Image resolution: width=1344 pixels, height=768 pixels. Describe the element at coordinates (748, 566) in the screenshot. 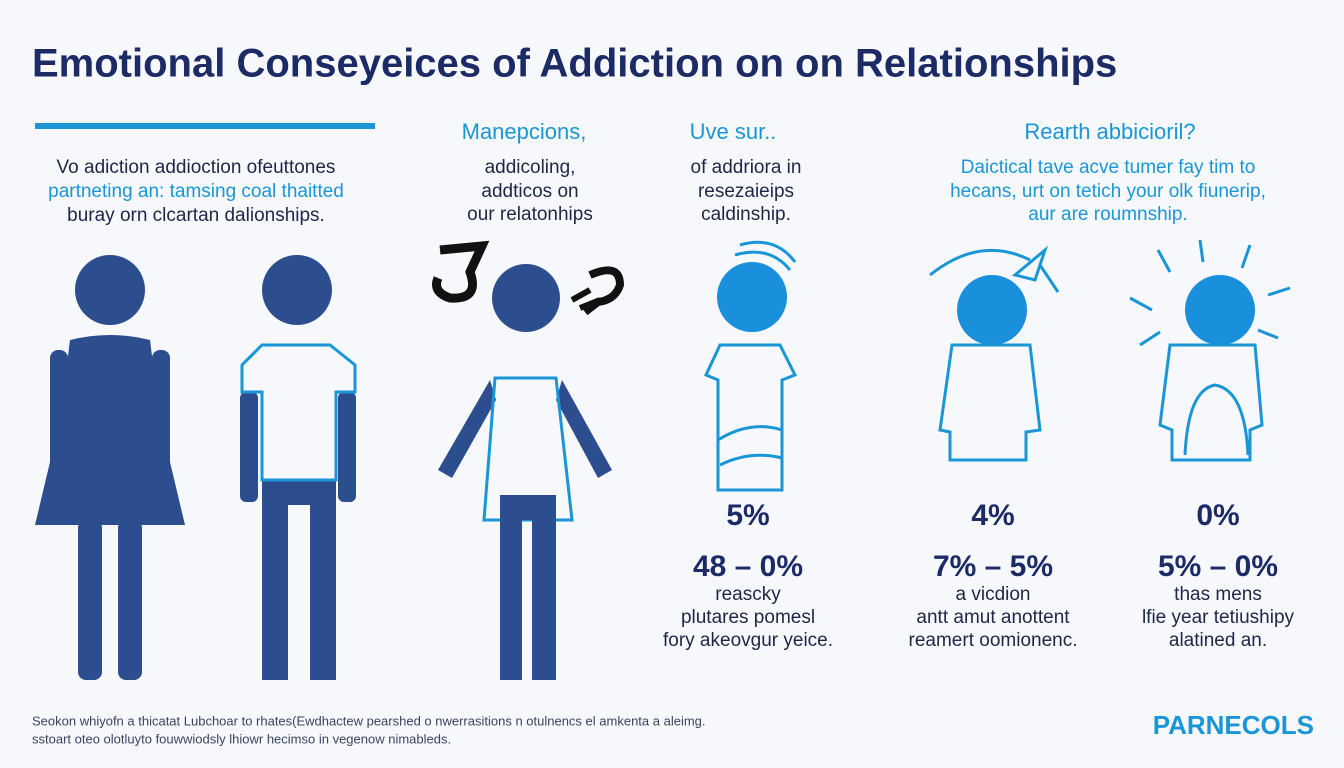

I see `stat-range: 48 – 0%` at that location.